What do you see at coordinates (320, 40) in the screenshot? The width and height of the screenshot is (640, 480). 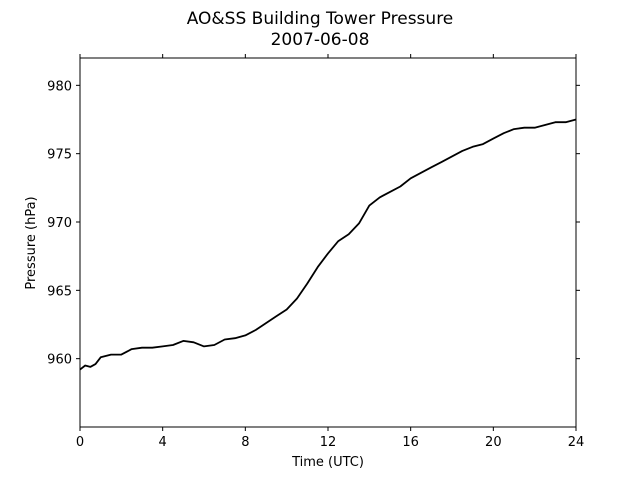 I see `chart-subtitle: 2007-06-08` at bounding box center [320, 40].